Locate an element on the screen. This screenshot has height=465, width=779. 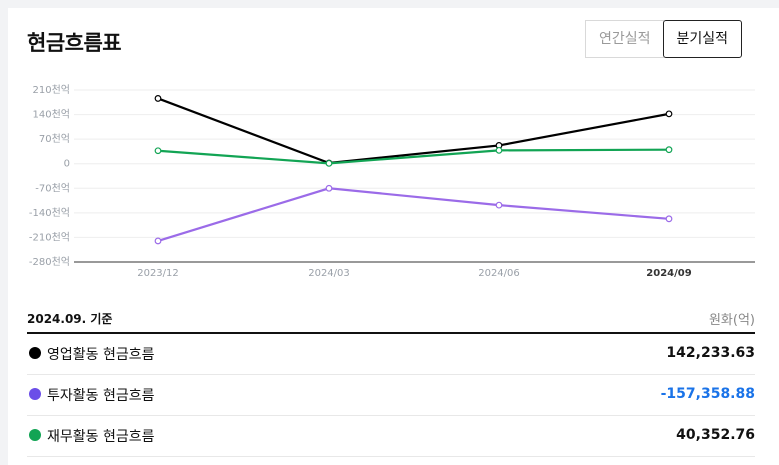
y-tick-label: -70천억 is located at coordinates (52, 188).